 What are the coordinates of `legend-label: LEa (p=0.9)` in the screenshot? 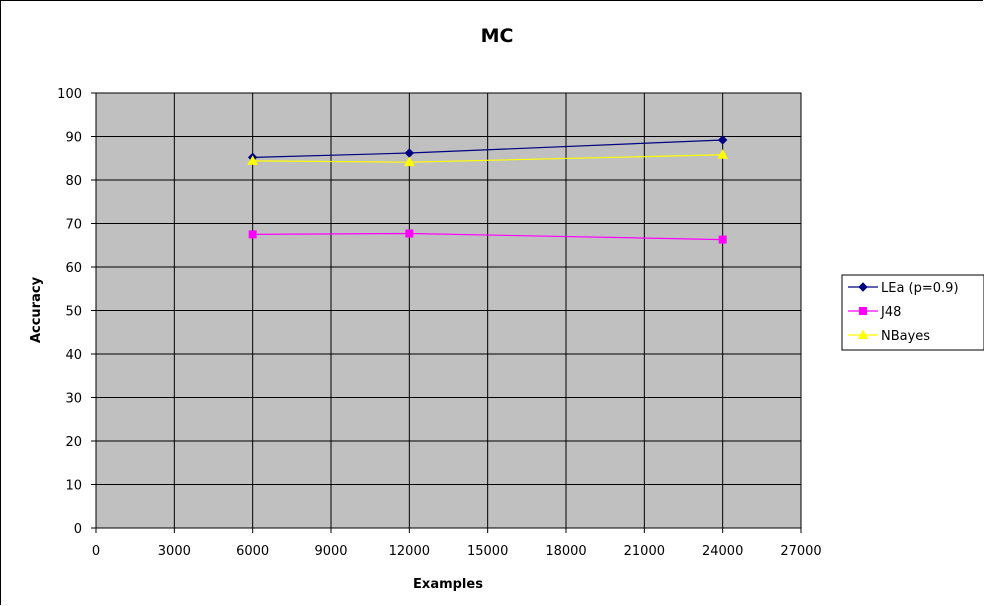 It's located at (920, 288).